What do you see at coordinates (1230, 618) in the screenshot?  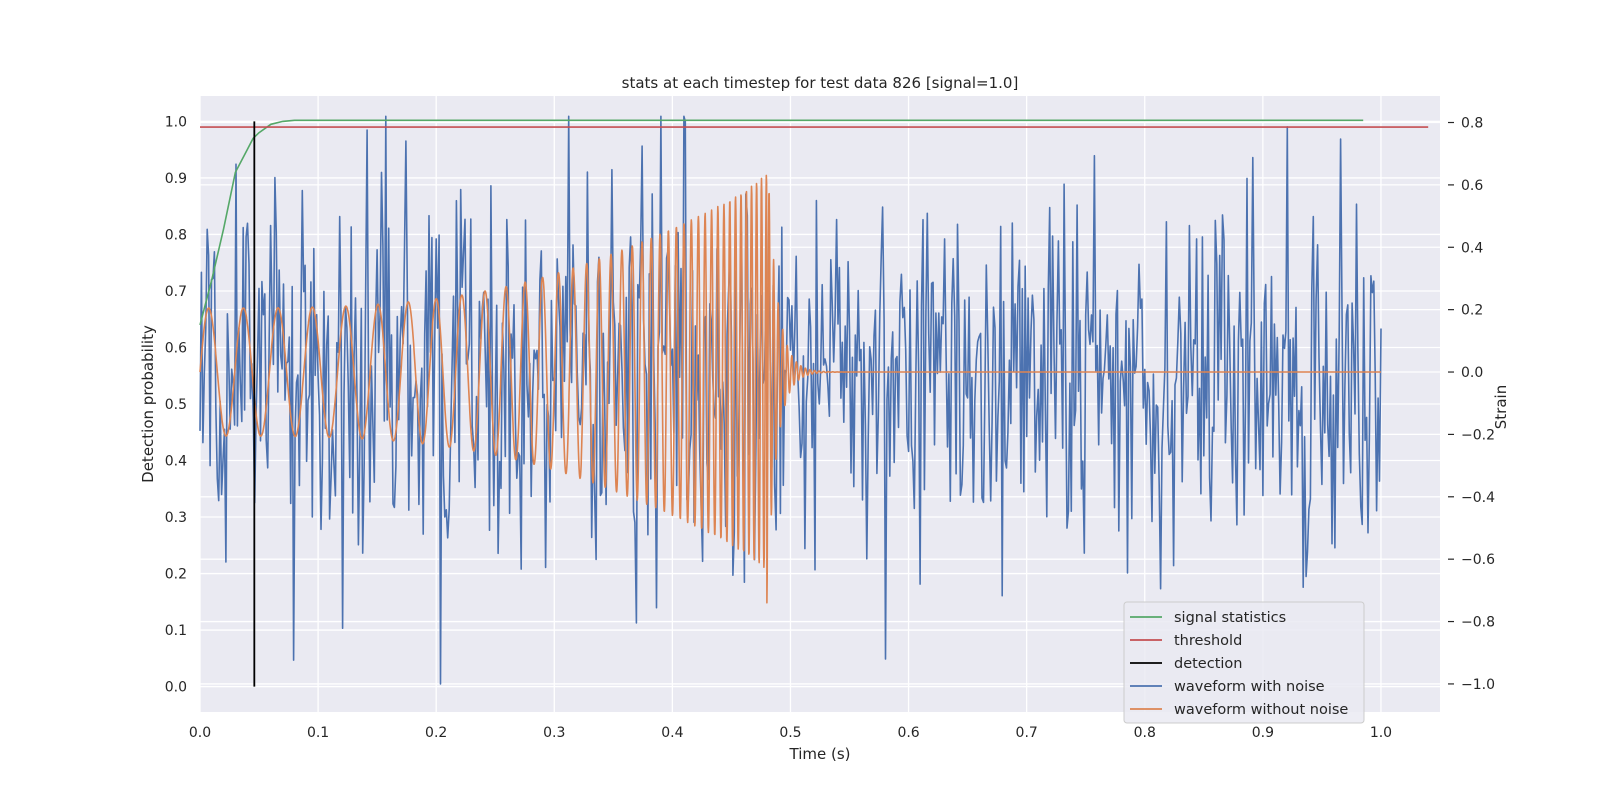 I see `legend-label: signal statistics` at bounding box center [1230, 618].